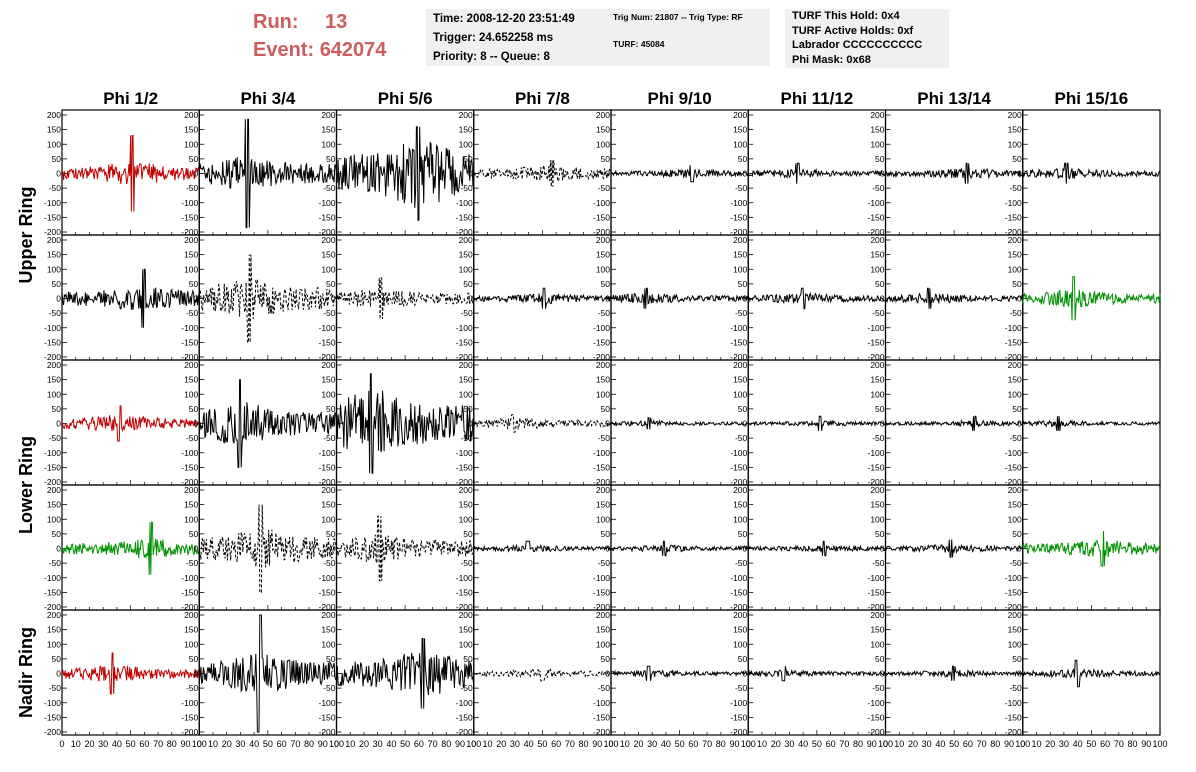  Describe the element at coordinates (491, 57) in the screenshot. I see `priority-line: Priority: 8 -- Queue: 8` at that location.